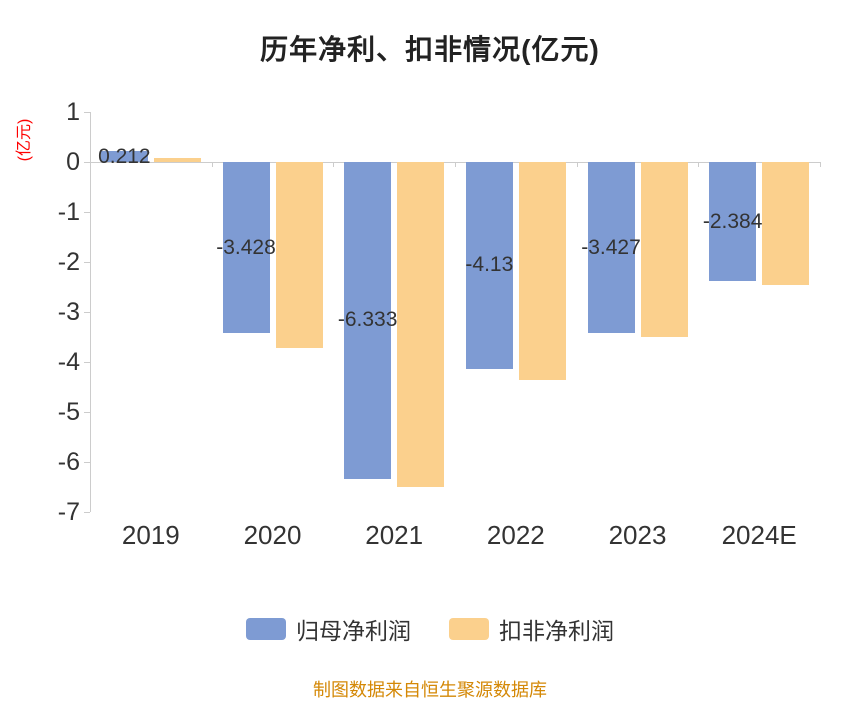  What do you see at coordinates (68, 412) in the screenshot?
I see `y-axis-tick-label: -5` at bounding box center [68, 412].